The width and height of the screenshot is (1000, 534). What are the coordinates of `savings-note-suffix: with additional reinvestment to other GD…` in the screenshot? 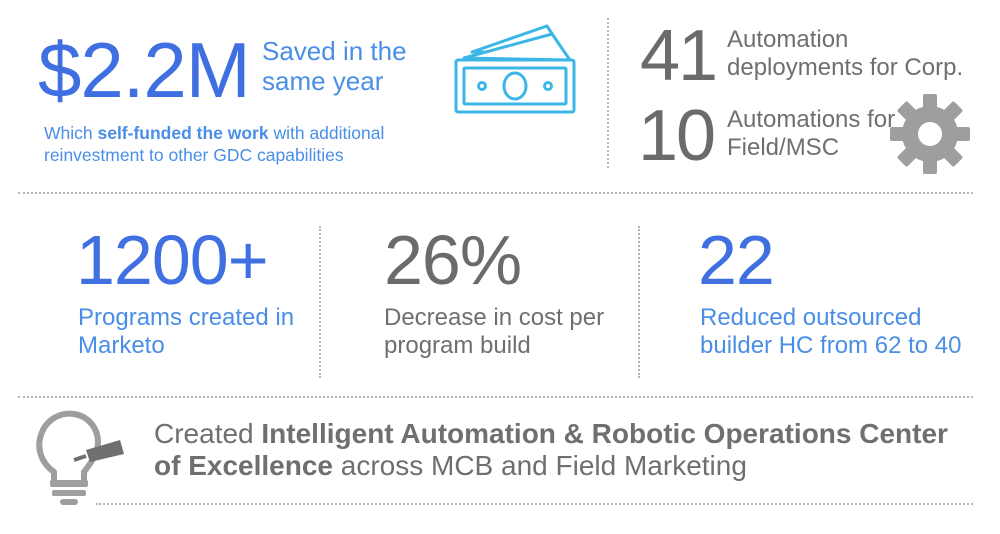 It's located at (214, 144).